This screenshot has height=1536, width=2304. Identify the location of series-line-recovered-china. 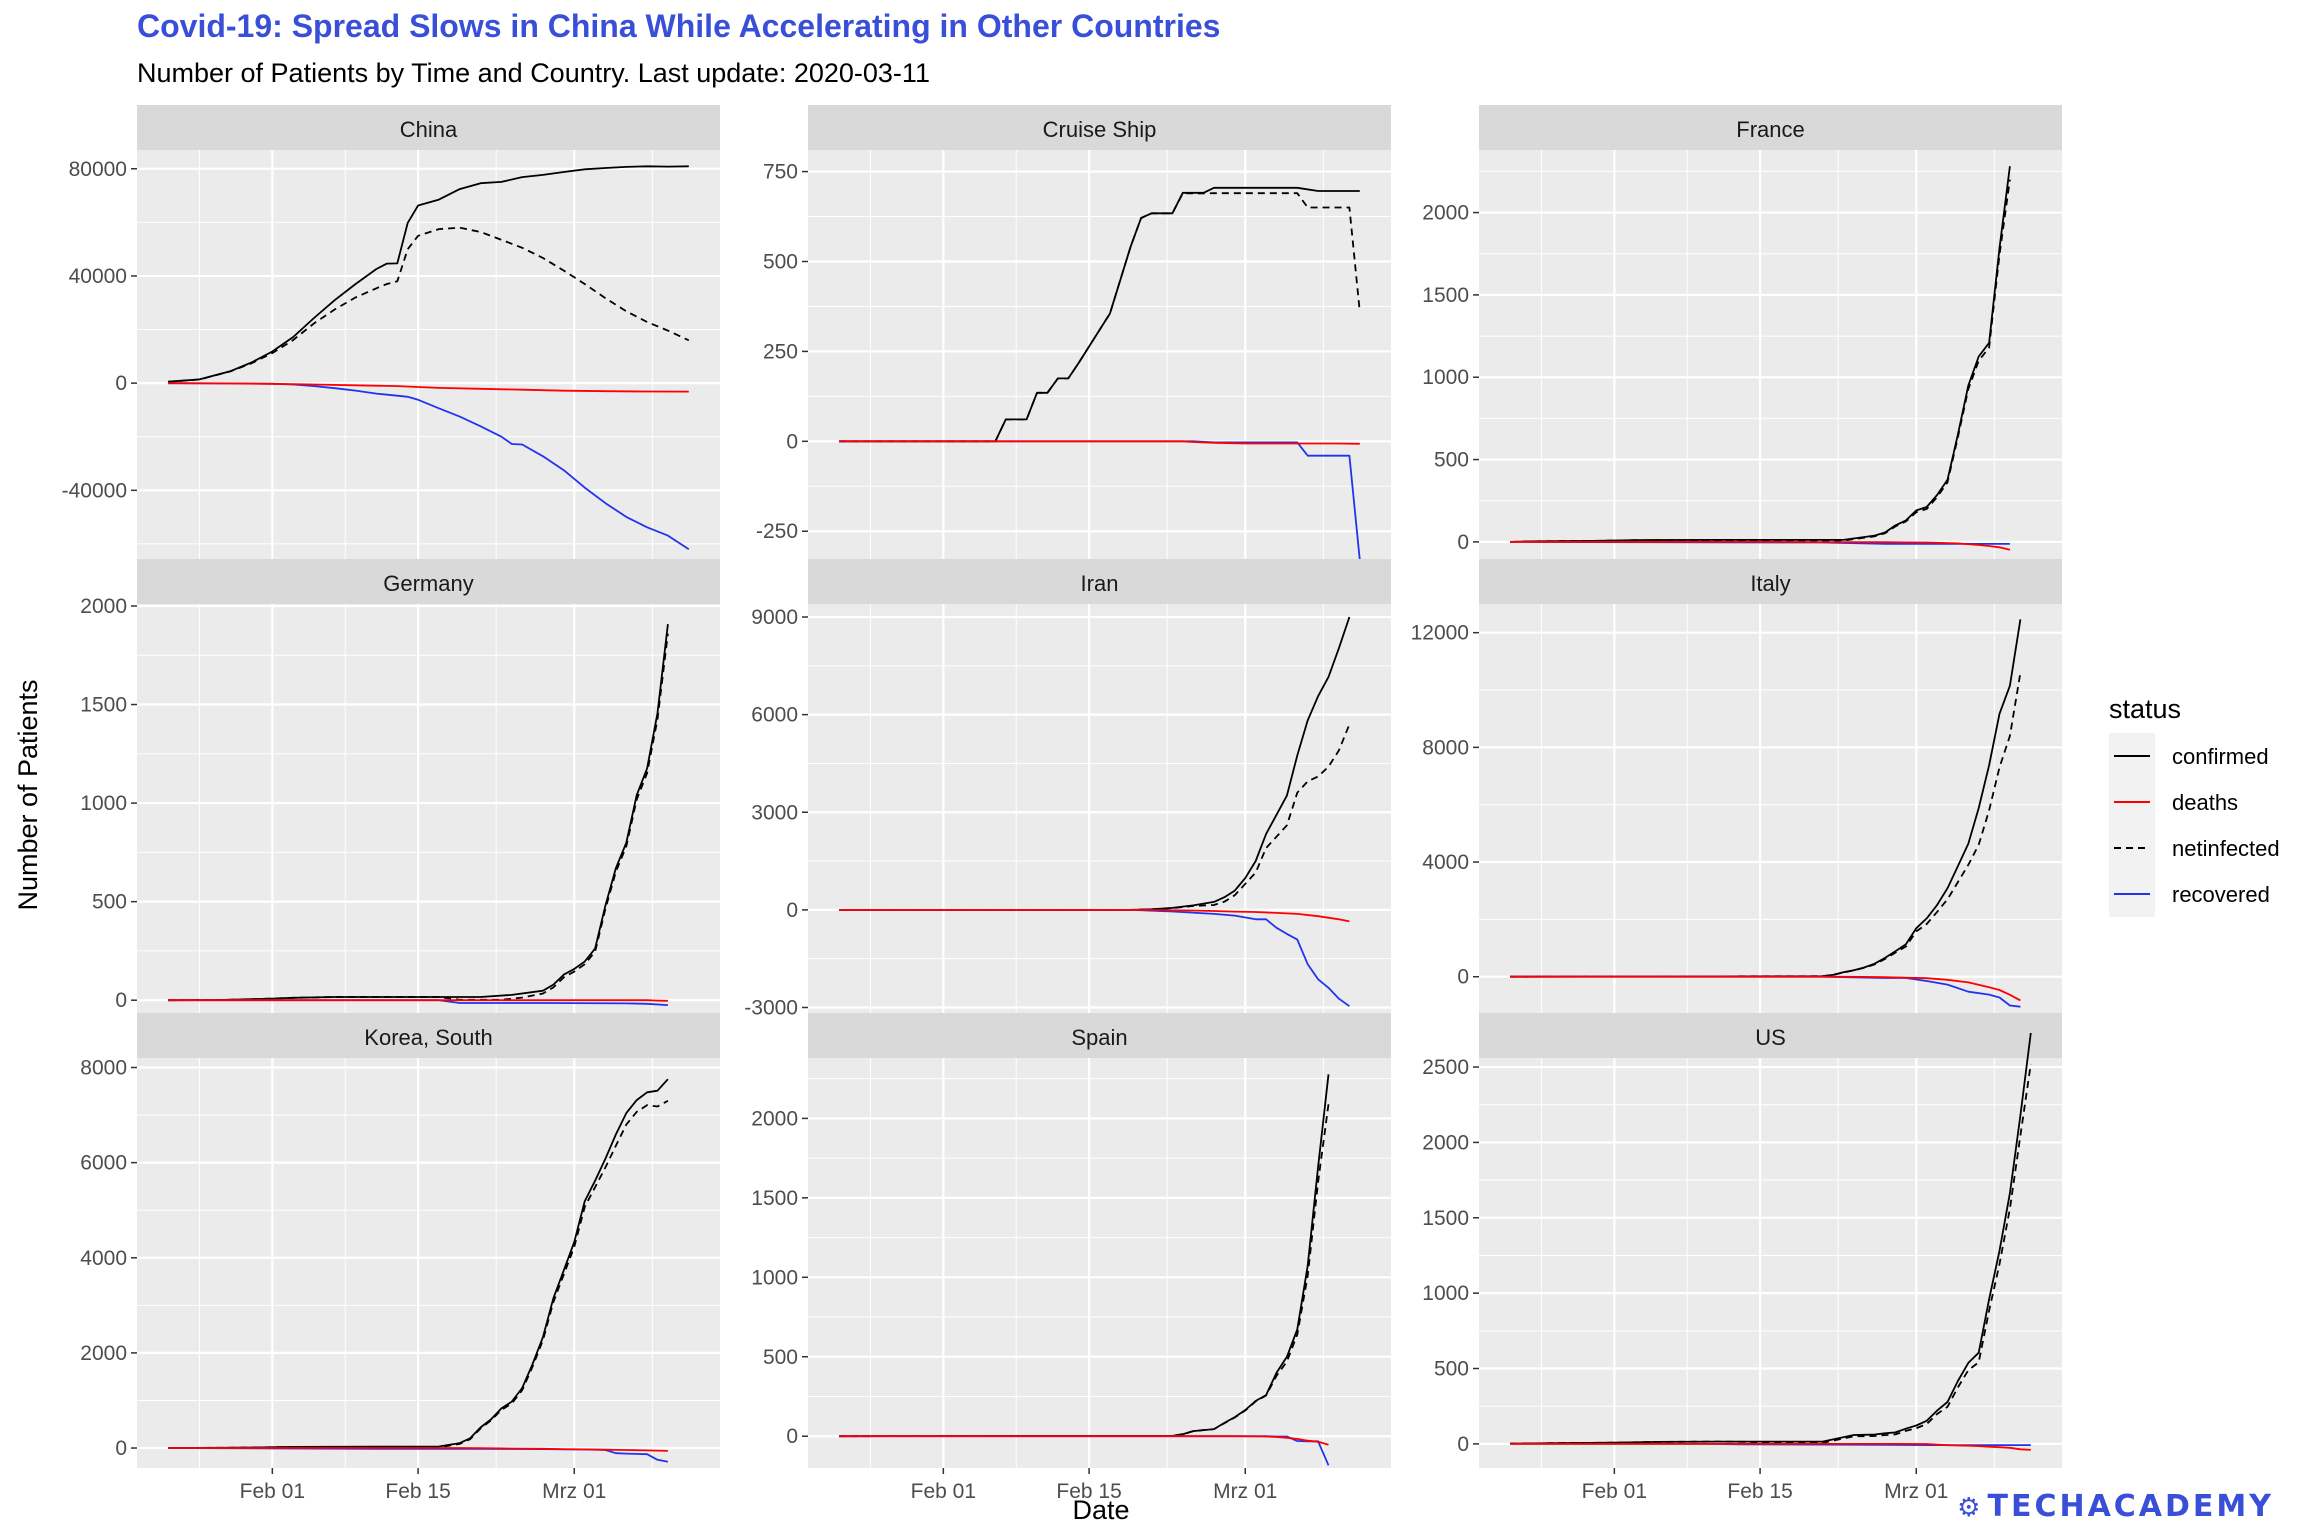
(429, 466).